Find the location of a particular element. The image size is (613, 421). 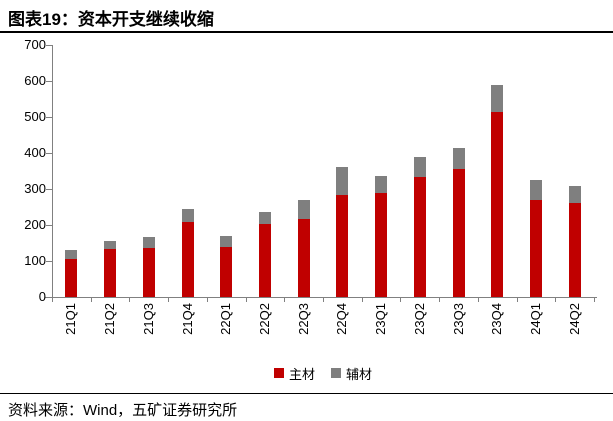

x-axis-tick-label: 22Q3 is located at coordinates (303, 319).